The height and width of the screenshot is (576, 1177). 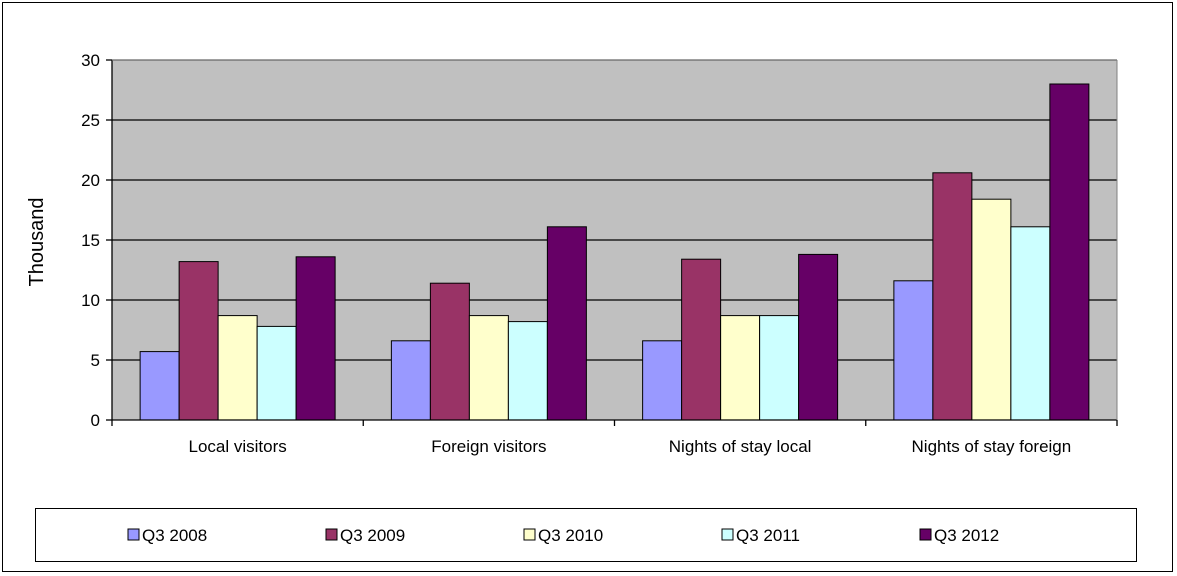 I want to click on y-tick-labels: 0 5 10 15 20 25 30, so click(x=90, y=240).